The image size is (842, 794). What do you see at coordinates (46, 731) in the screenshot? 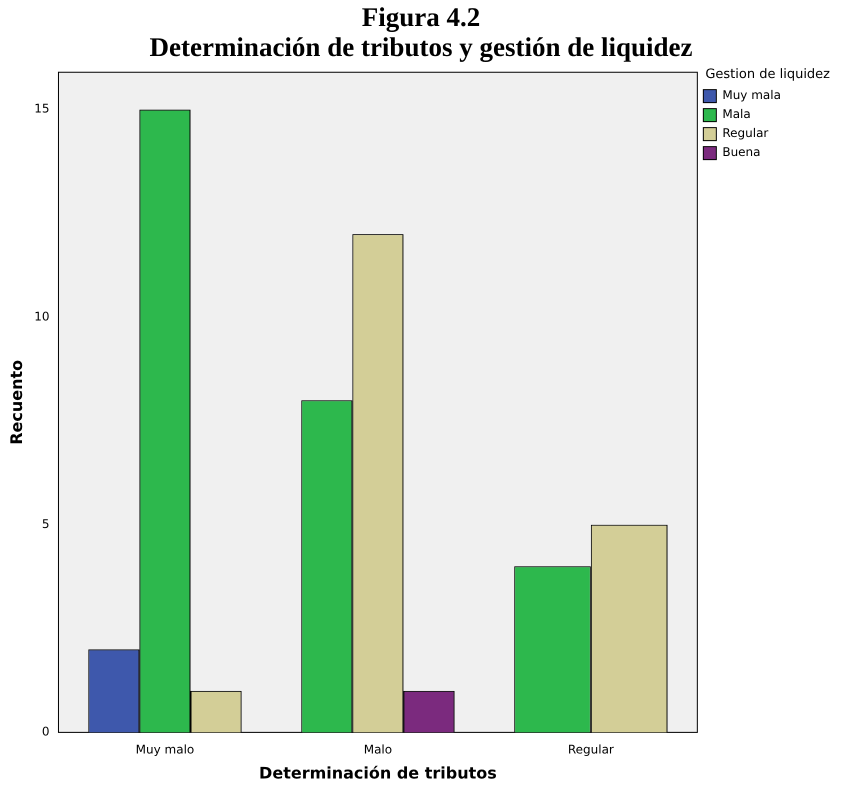
I see `y-tick-label: 0` at bounding box center [46, 731].